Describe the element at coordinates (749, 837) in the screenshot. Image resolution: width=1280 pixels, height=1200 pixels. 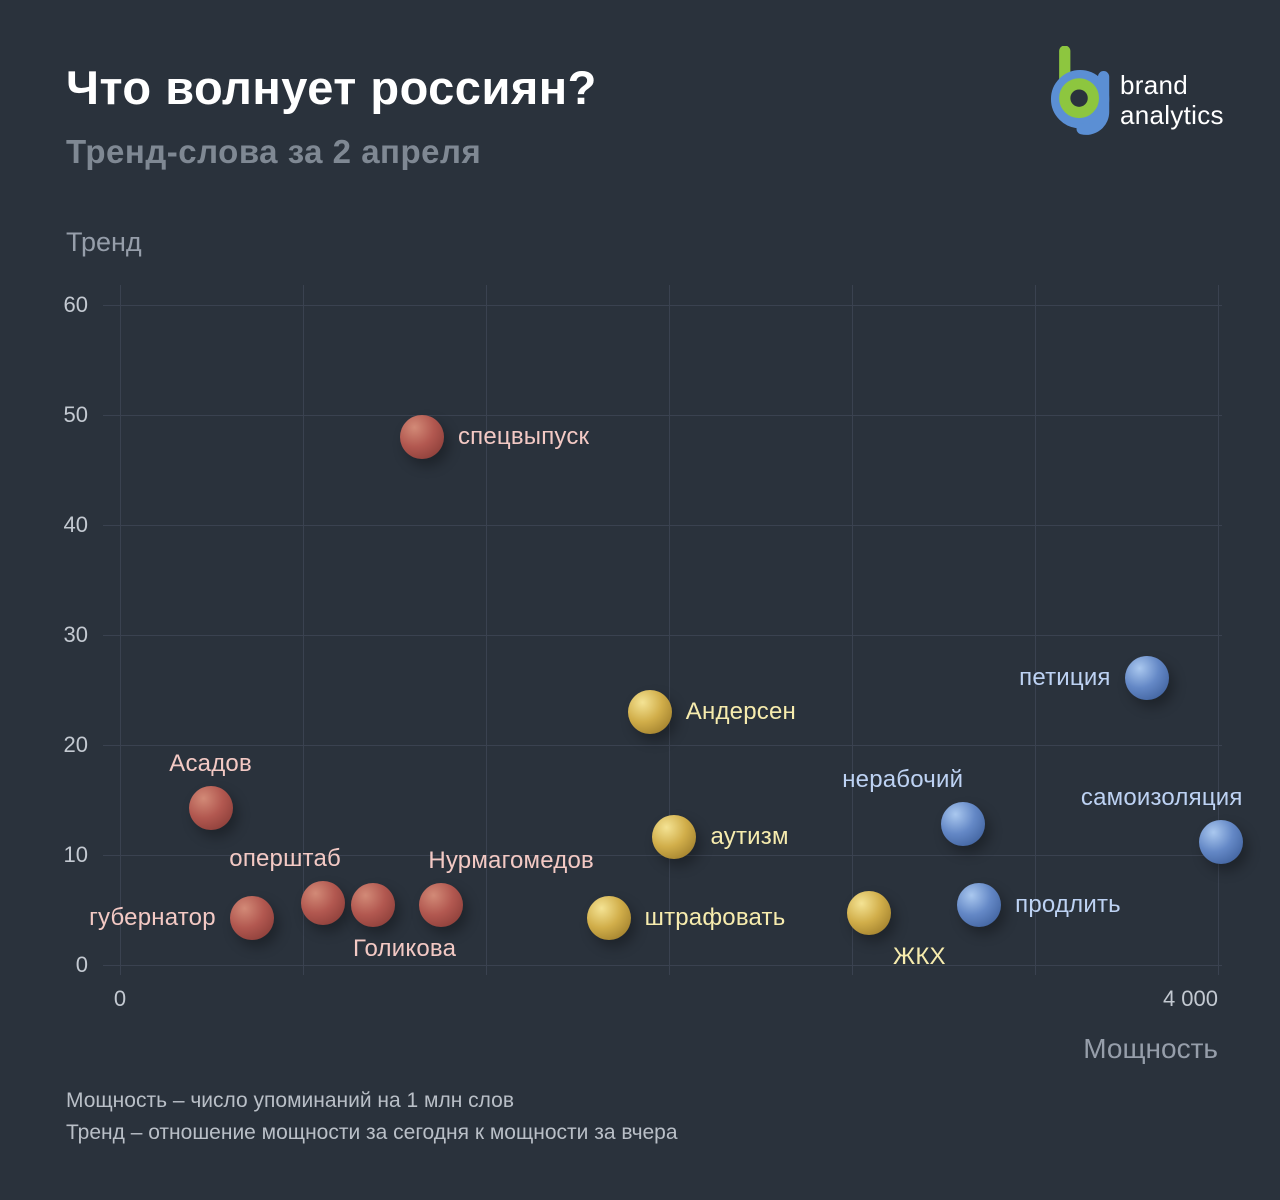
I see `bubble-label: аутизм` at that location.